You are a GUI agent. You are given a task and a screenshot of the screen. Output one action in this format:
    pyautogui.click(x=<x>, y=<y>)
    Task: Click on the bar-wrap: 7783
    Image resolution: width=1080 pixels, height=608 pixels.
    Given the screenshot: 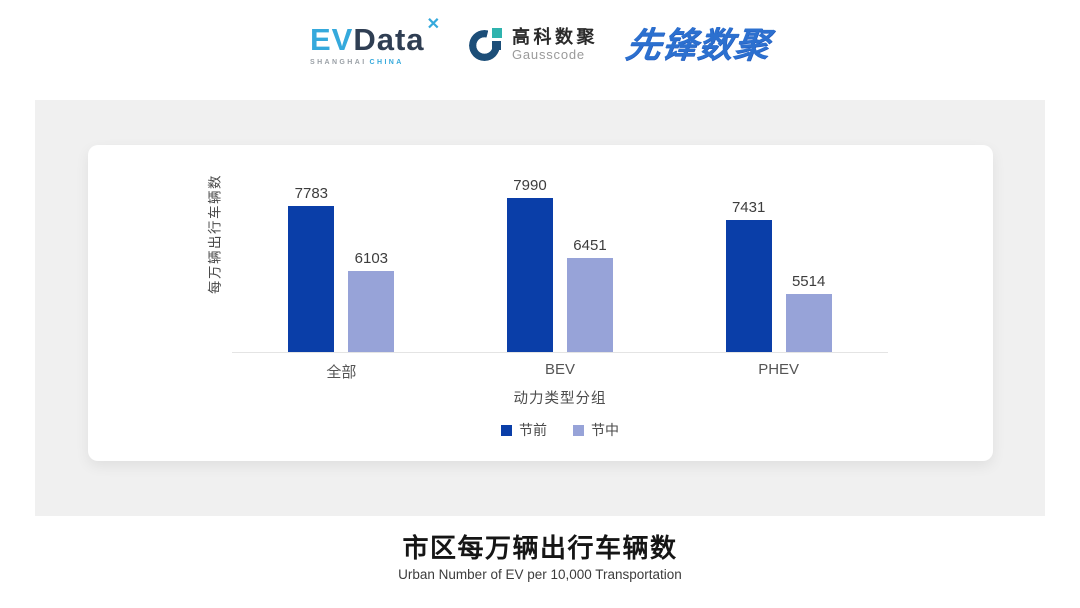 What is the action you would take?
    pyautogui.click(x=311, y=269)
    